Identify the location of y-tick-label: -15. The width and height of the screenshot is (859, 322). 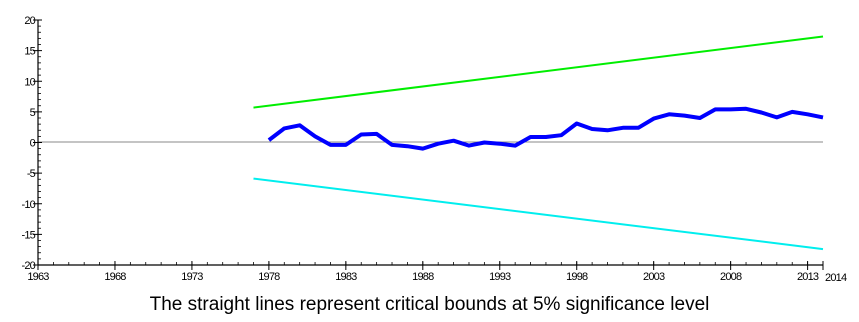
(29, 235).